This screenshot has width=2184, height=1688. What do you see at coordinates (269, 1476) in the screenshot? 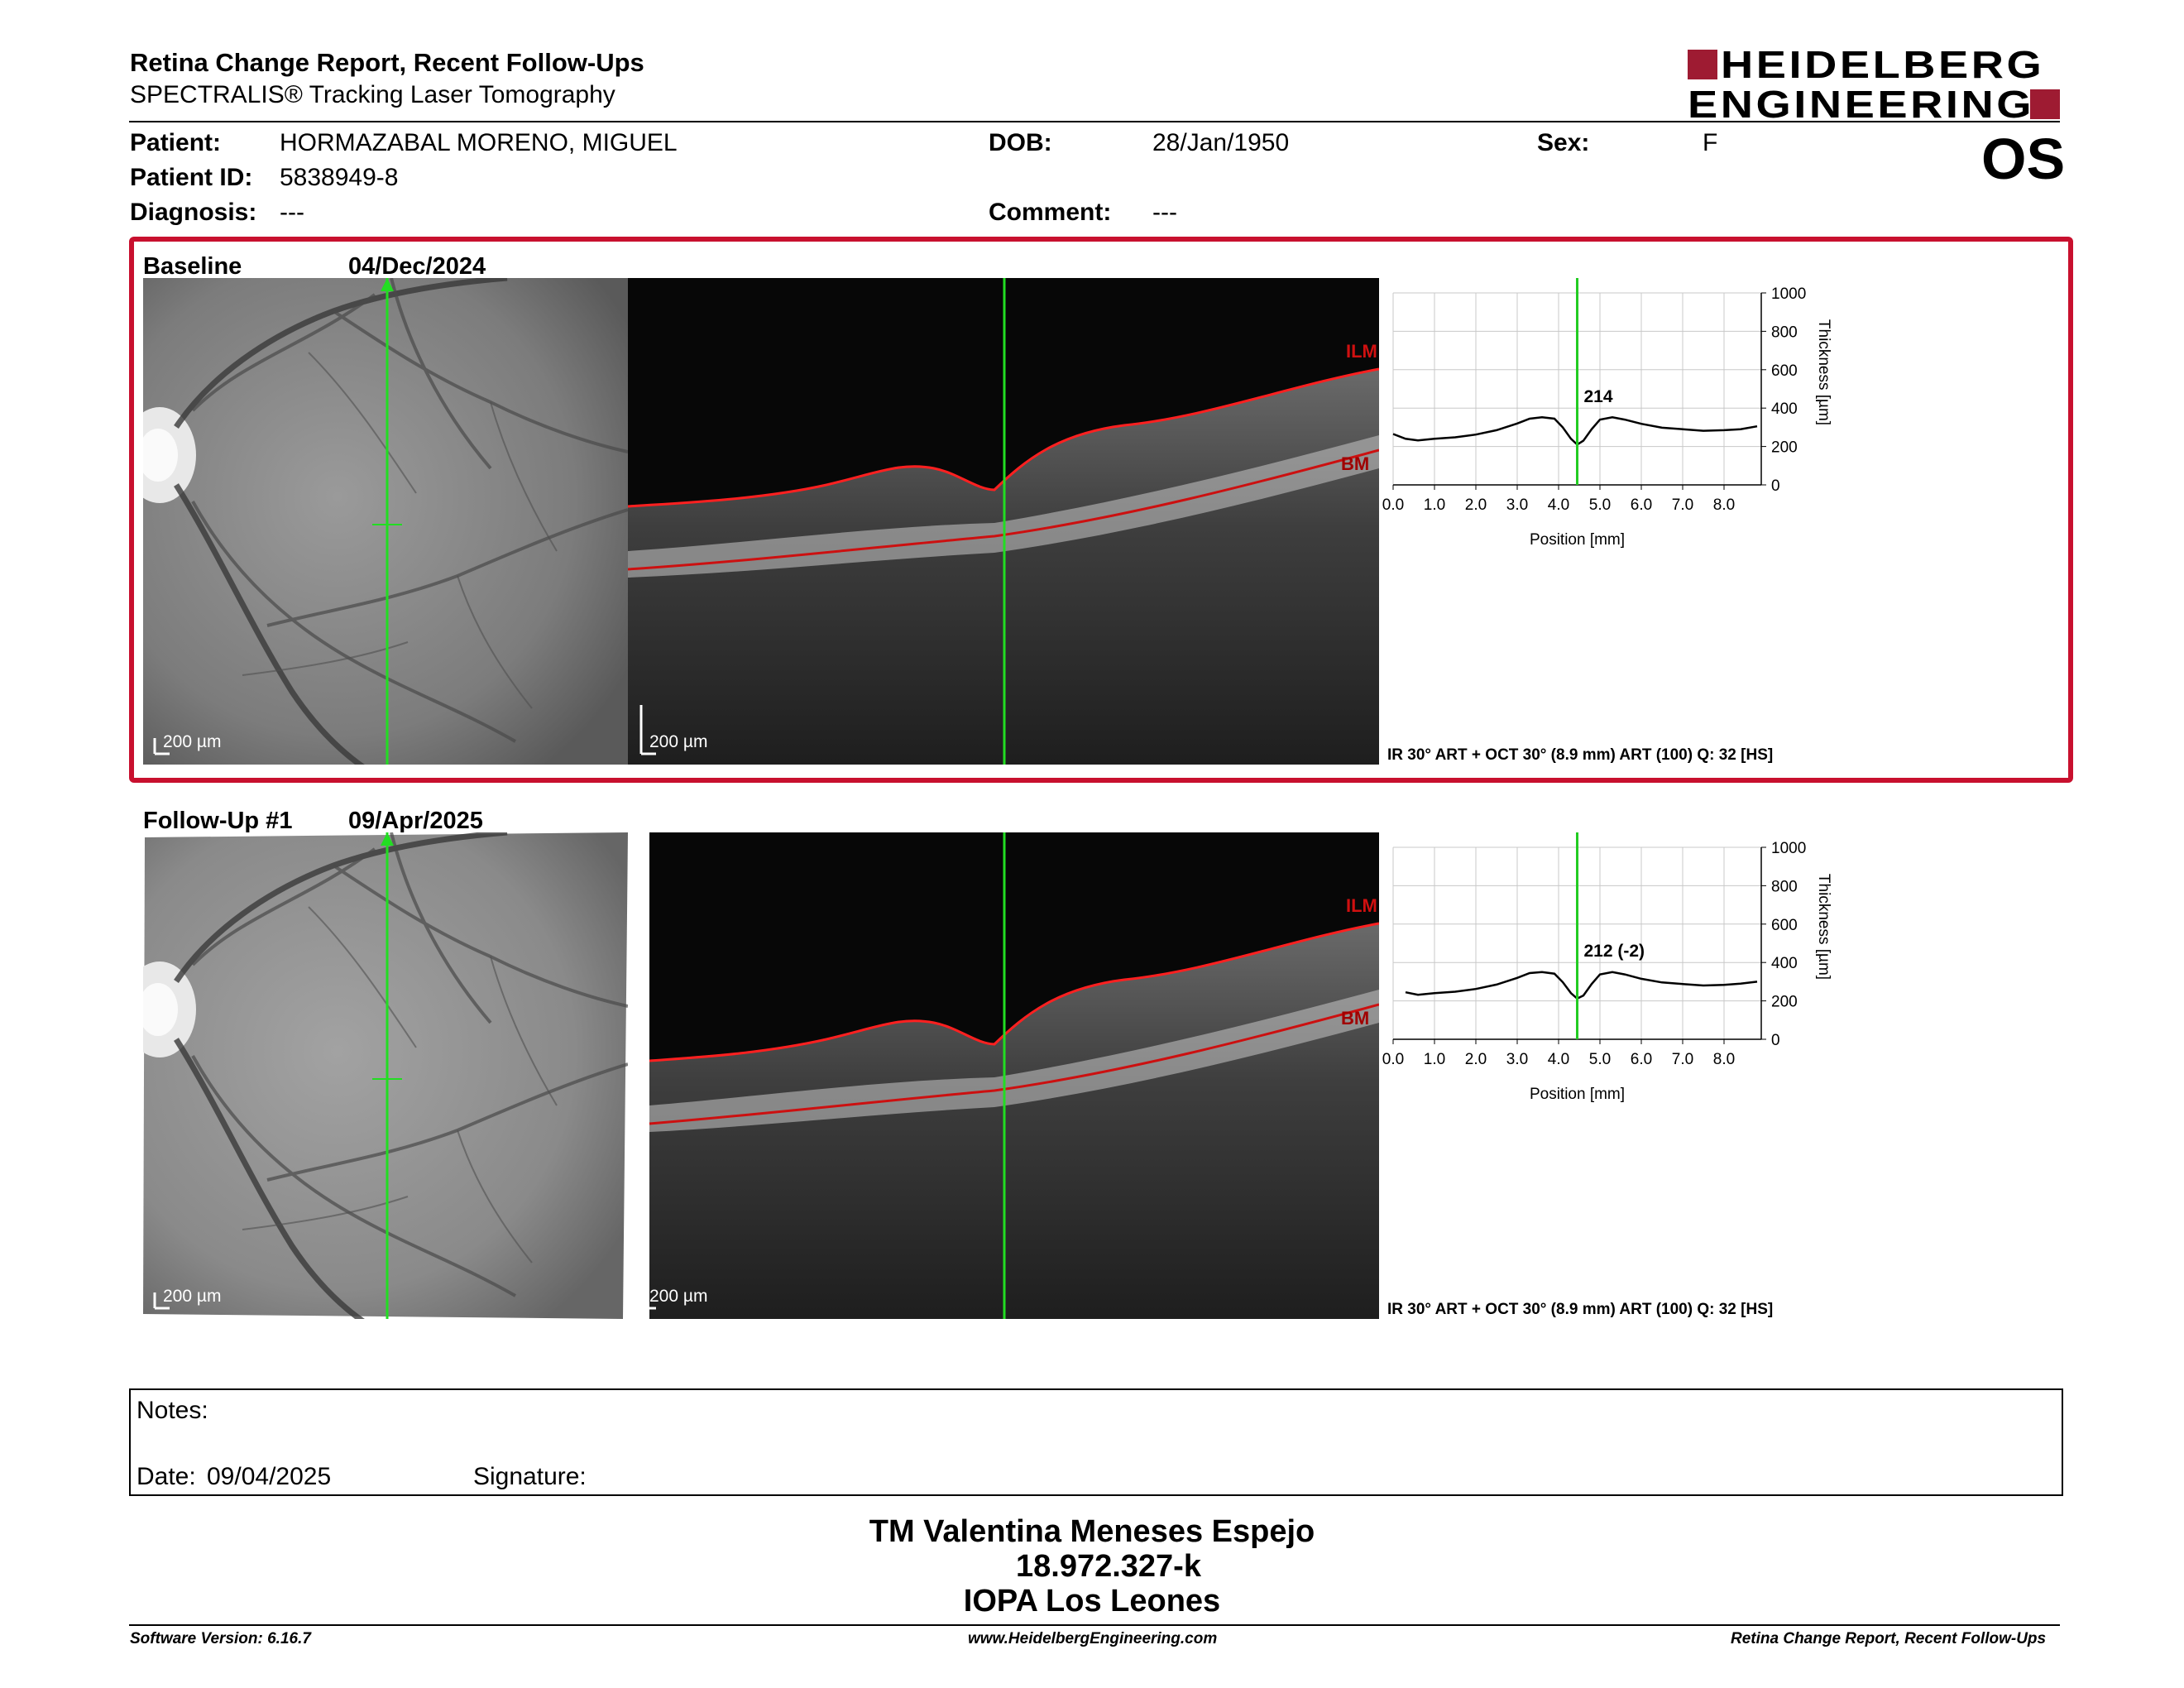
I see `notes-date: 09/04/2025` at bounding box center [269, 1476].